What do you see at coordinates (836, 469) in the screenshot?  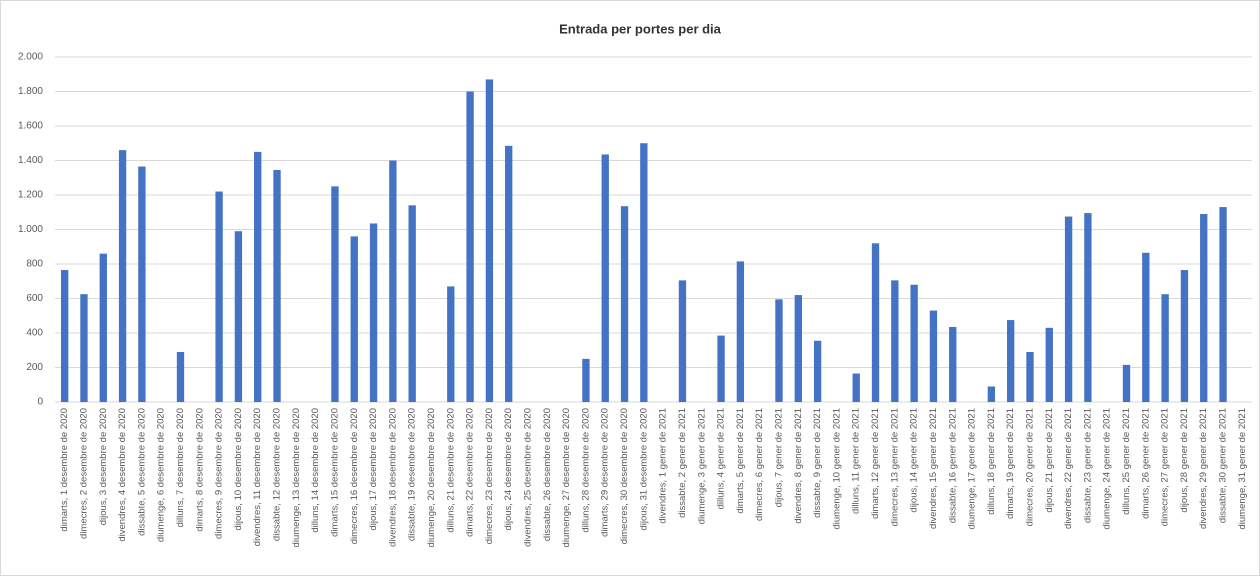 I see `x-tick-label: diumenge, 10 gener de 2021` at bounding box center [836, 469].